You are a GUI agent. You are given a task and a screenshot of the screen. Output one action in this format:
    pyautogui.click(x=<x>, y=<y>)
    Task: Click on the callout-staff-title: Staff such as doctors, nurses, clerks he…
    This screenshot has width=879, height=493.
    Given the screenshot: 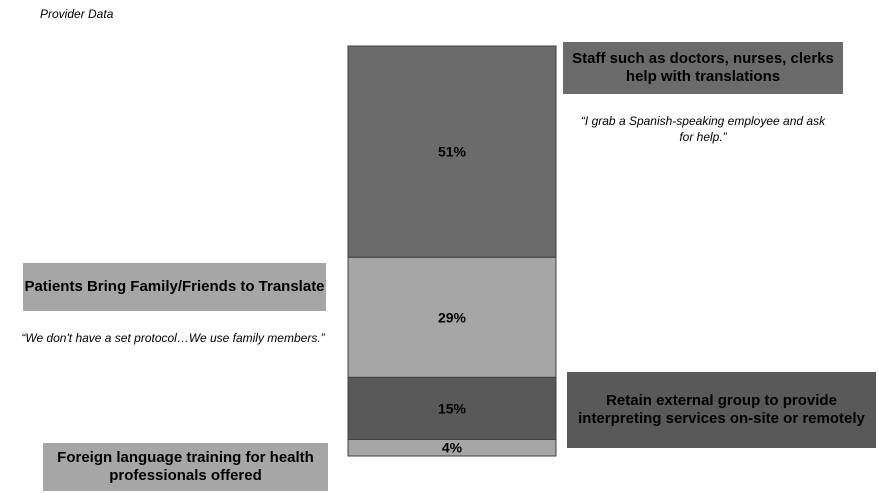 What is the action you would take?
    pyautogui.click(x=703, y=67)
    